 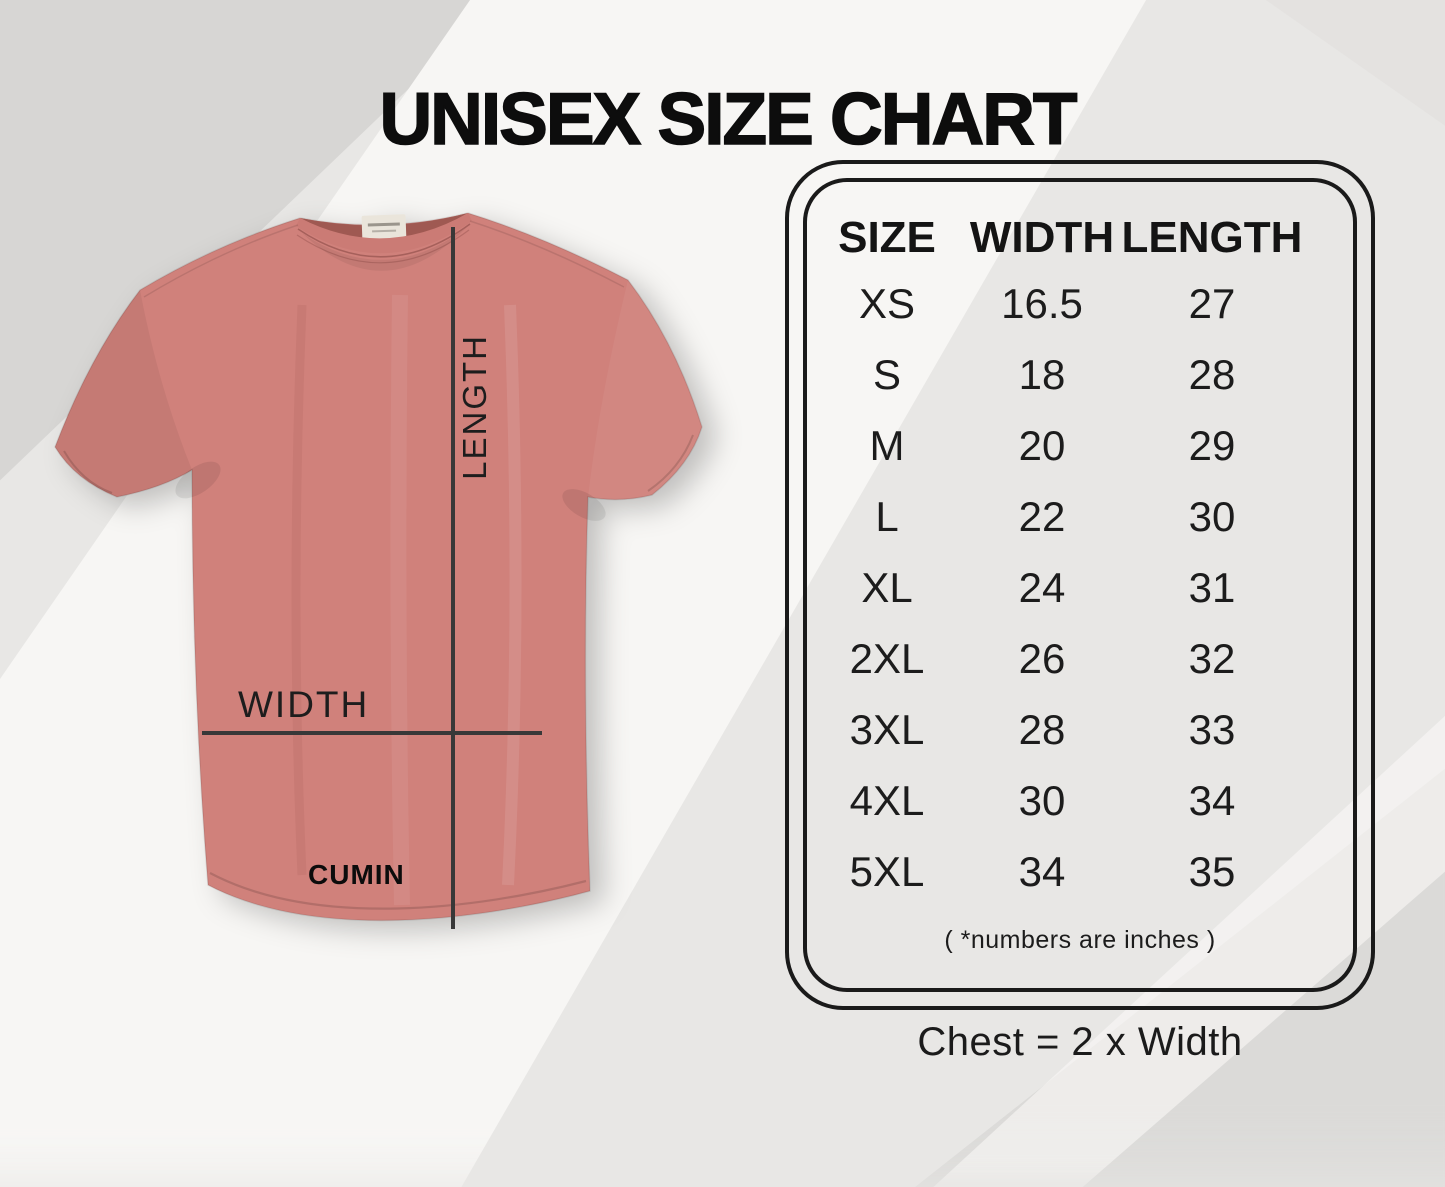 What do you see at coordinates (1212, 237) in the screenshot?
I see `header-length: LENGTH` at bounding box center [1212, 237].